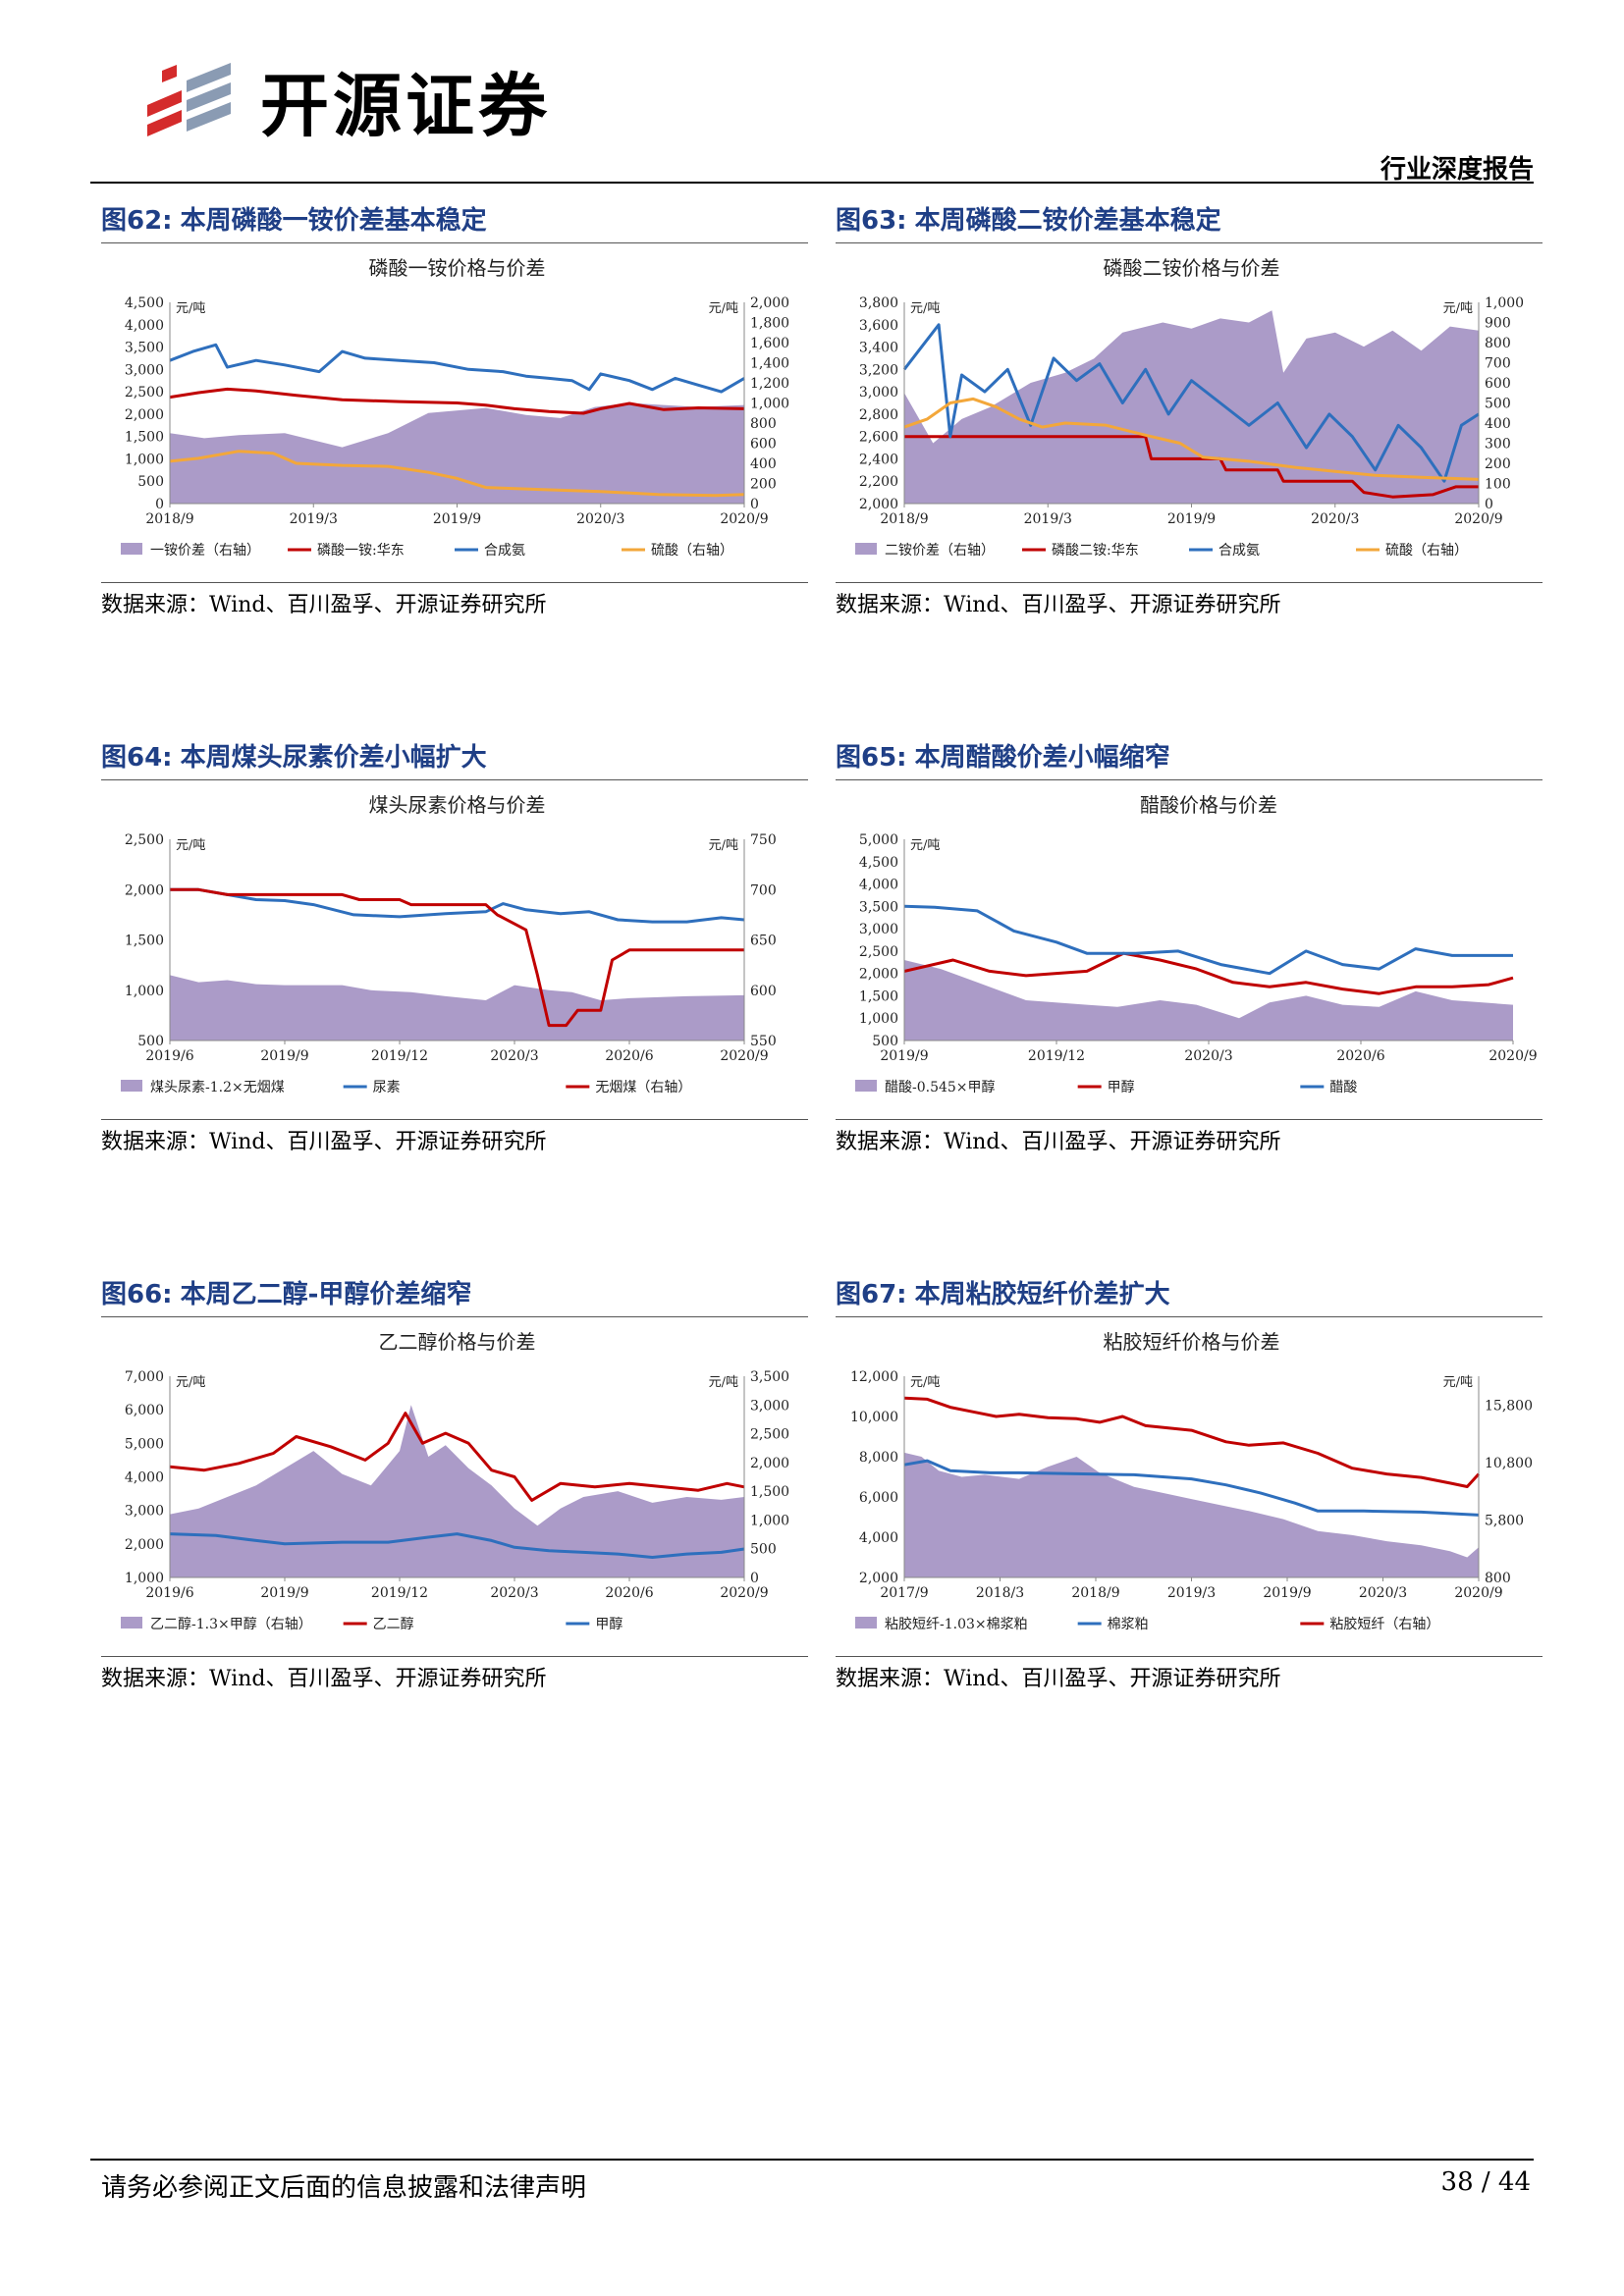  I want to click on y-tick-label: 400, so click(763, 464).